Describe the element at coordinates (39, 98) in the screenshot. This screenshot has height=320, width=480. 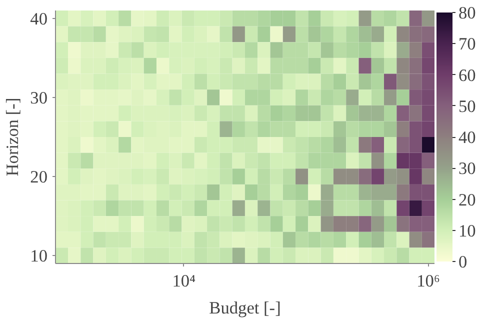
I see `y-tick-label: 30` at that location.